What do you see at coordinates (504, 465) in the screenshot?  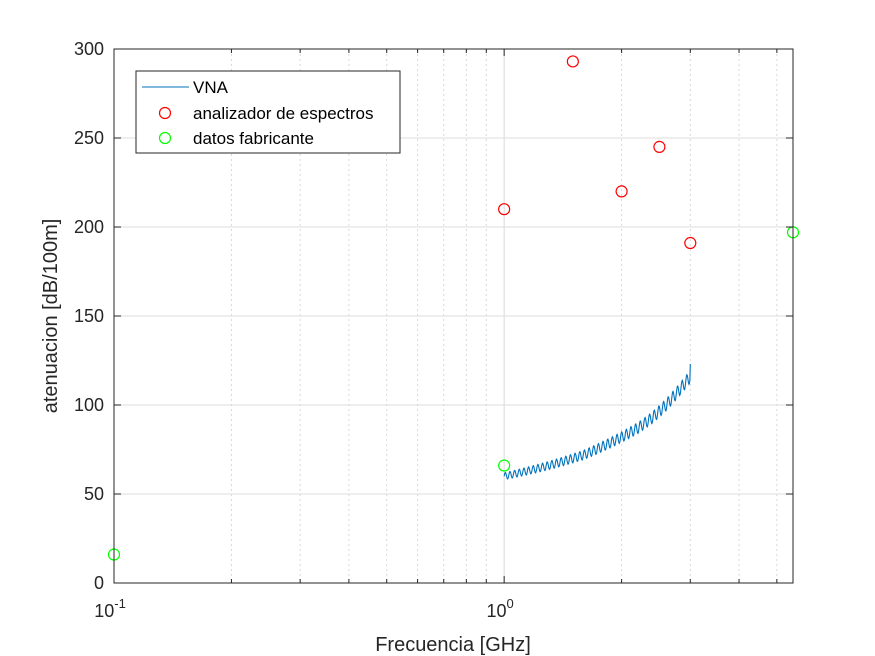 I see `marker-datos-fabricante` at bounding box center [504, 465].